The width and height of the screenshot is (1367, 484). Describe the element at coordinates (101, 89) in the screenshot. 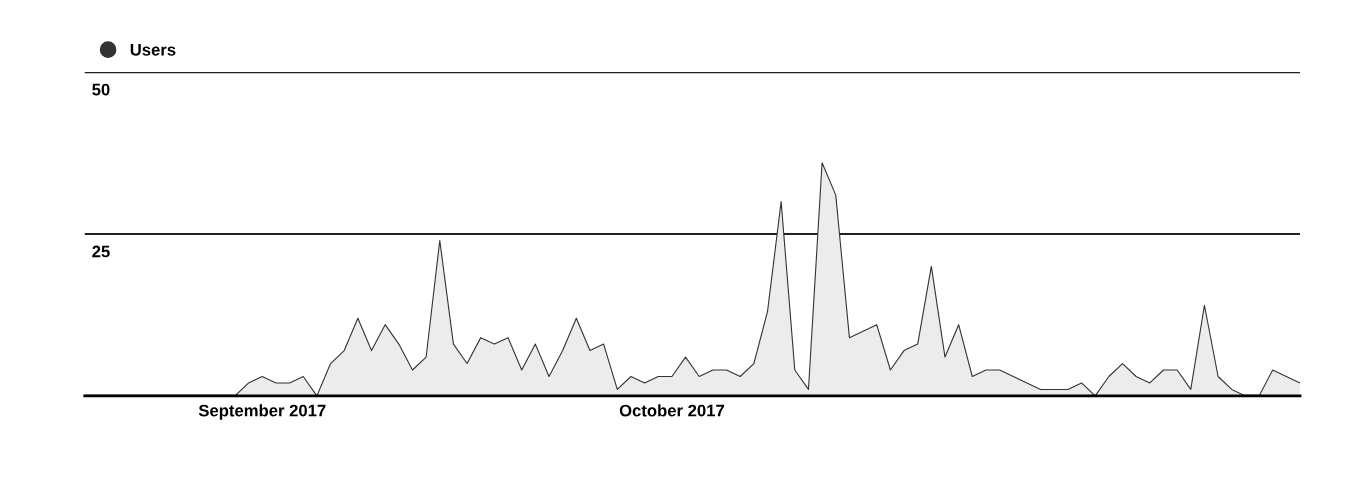

I see `y-tick-label: 50` at that location.